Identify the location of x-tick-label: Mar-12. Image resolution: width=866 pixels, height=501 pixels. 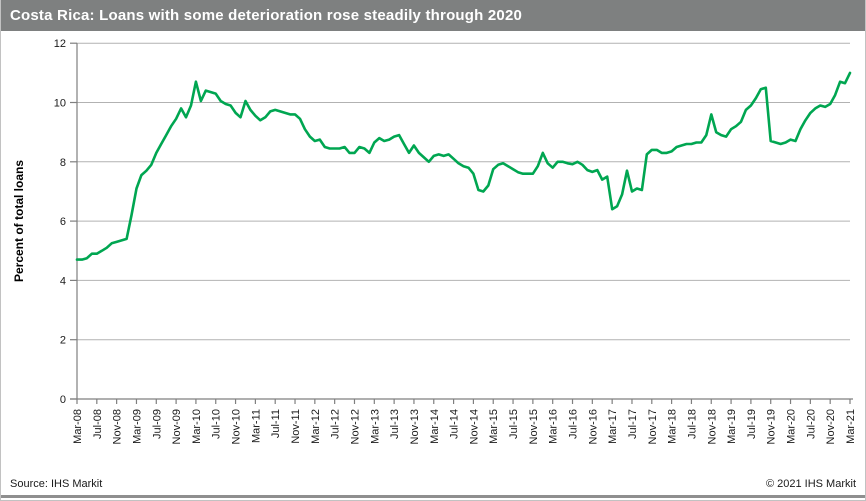
(316, 426).